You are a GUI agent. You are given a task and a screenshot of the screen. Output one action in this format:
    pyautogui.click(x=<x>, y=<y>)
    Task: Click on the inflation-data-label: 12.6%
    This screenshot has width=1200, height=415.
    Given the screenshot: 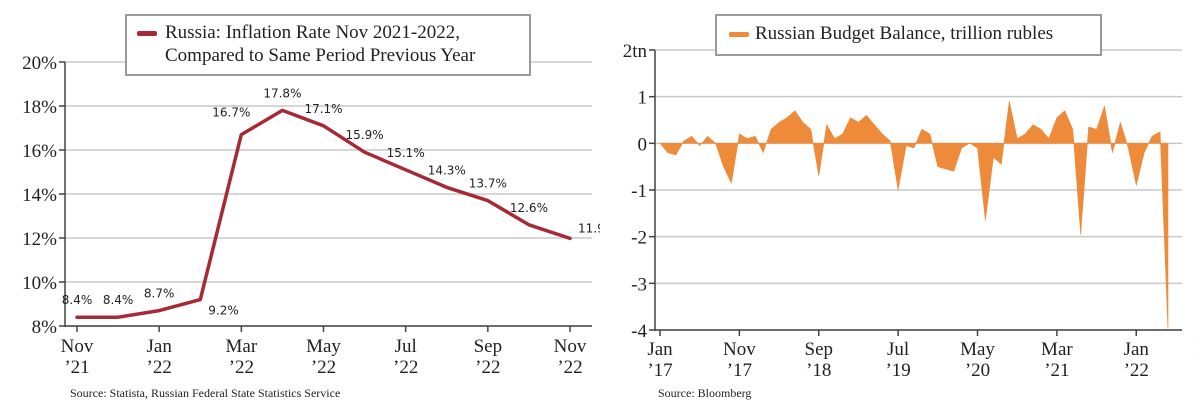 What is the action you would take?
    pyautogui.click(x=529, y=208)
    